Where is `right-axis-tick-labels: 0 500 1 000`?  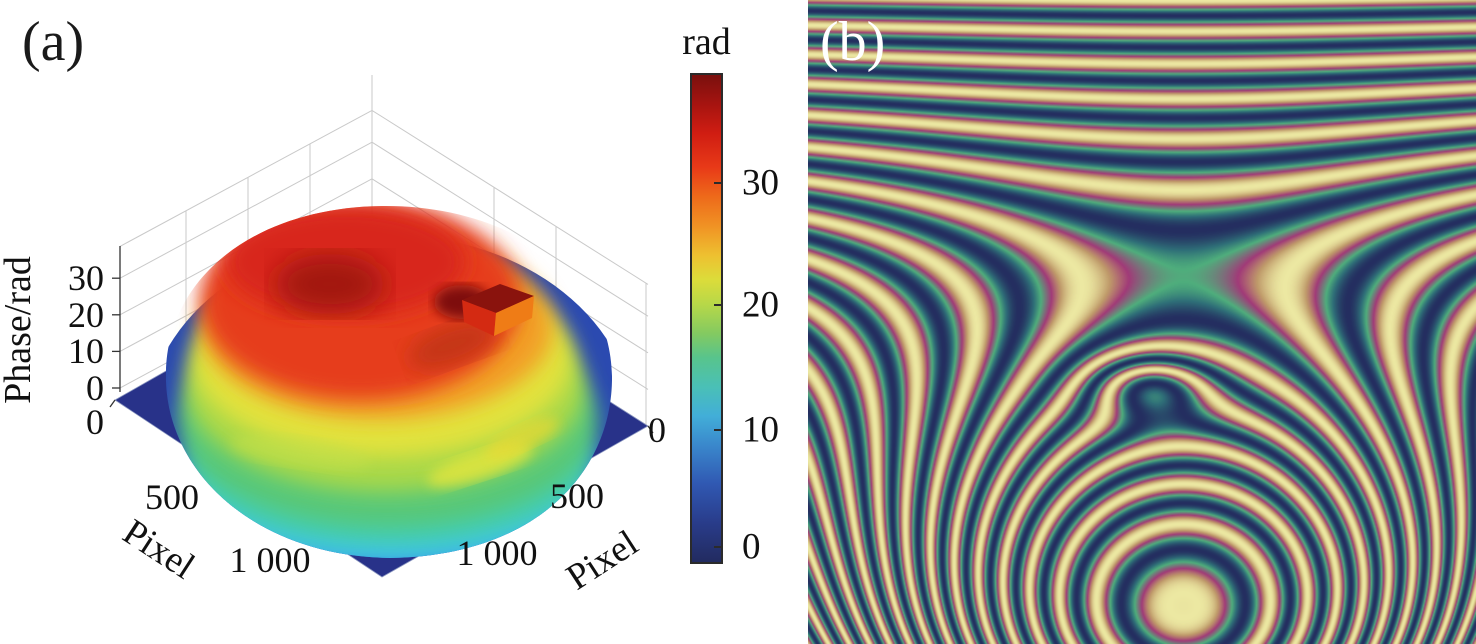 right-axis-tick-labels: 0 500 1 000 is located at coordinates (562, 491).